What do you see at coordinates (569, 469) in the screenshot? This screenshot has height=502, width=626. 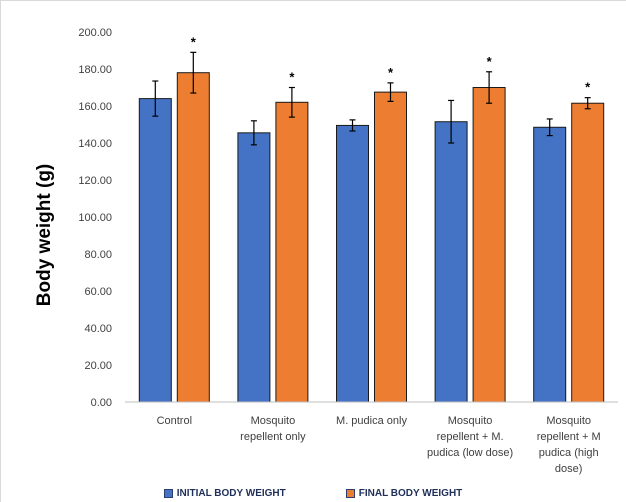 I see `x-category-label: dose)` at bounding box center [569, 469].